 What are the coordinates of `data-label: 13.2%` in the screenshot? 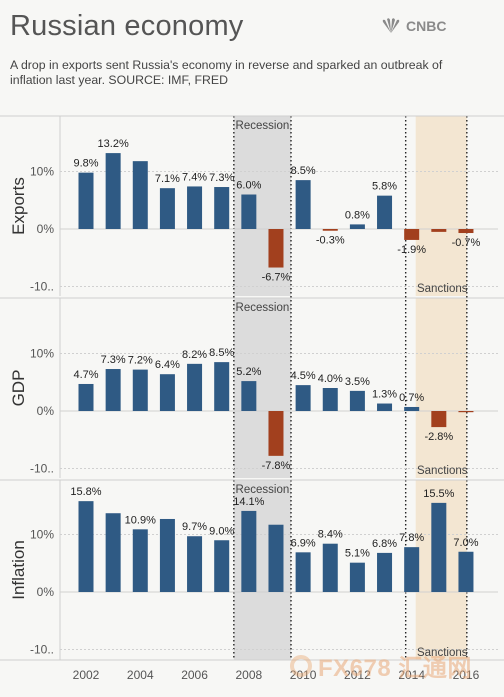 It's located at (113, 144).